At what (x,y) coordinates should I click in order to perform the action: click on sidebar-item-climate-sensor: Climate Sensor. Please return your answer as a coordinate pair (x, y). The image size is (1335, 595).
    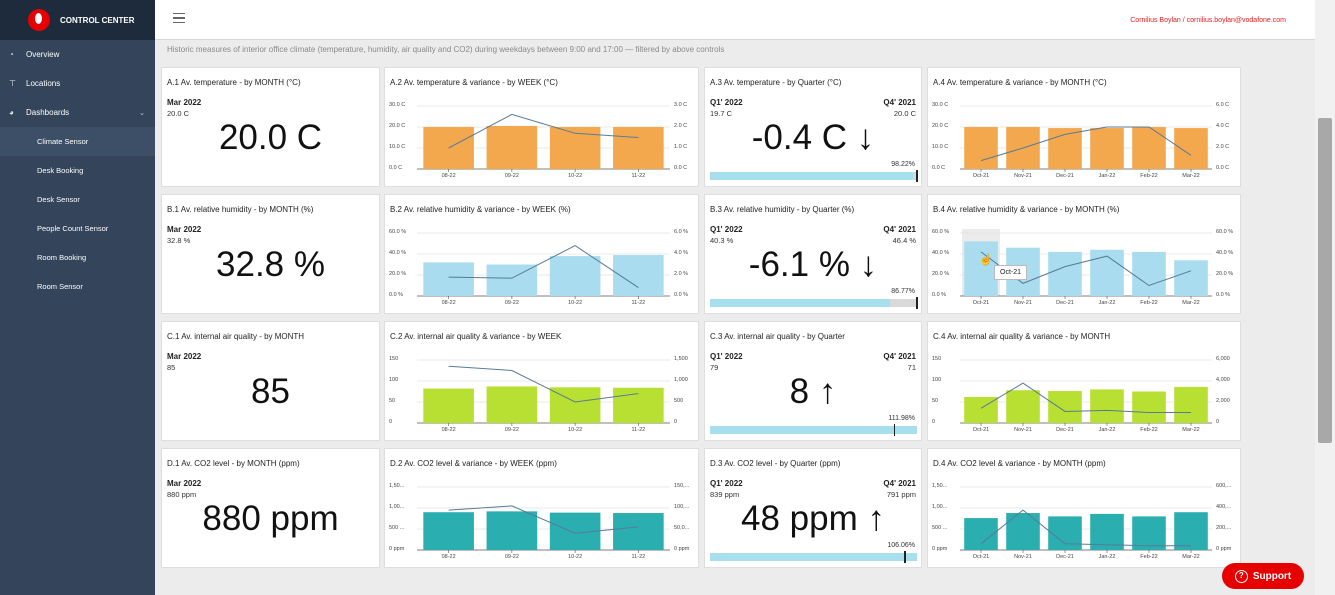
    Looking at the image, I should click on (77, 141).